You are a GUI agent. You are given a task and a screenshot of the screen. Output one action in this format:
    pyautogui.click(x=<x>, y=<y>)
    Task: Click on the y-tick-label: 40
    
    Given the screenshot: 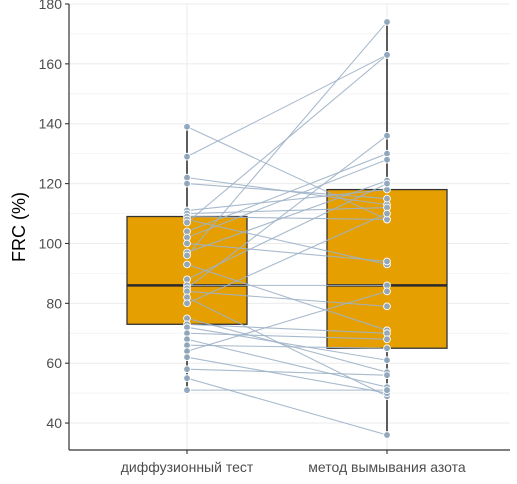 What is the action you would take?
    pyautogui.click(x=54, y=423)
    